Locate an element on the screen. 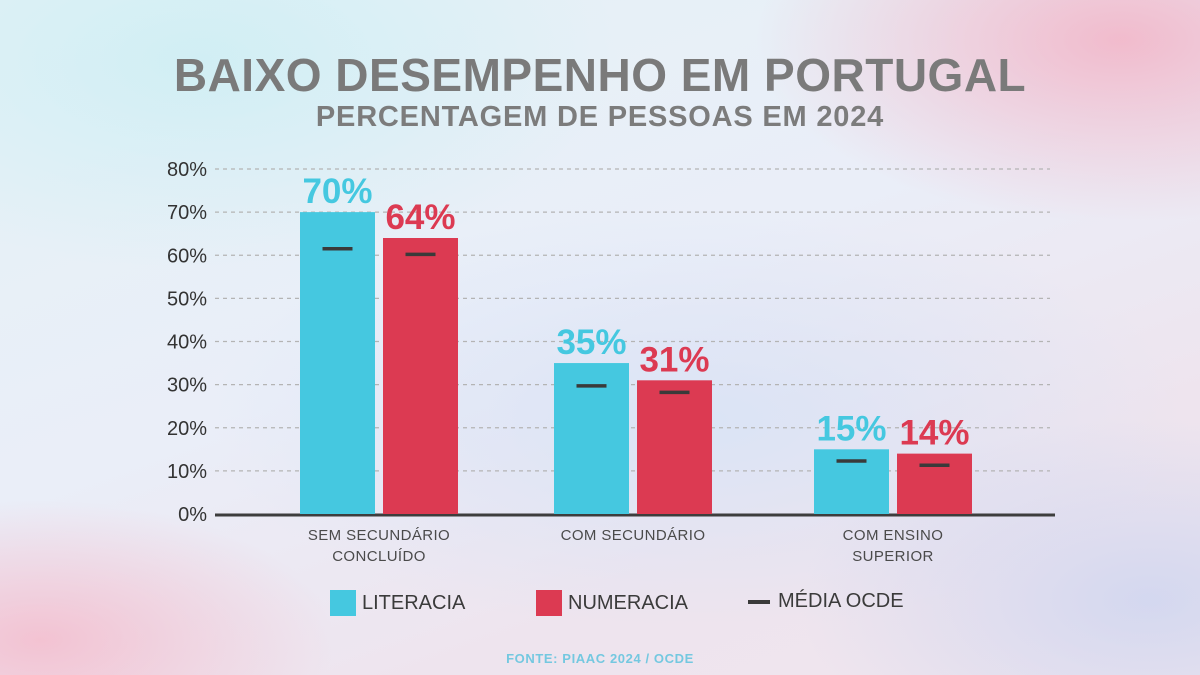 The height and width of the screenshot is (675, 1200). x-category-label: SUPERIOR is located at coordinates (893, 556).